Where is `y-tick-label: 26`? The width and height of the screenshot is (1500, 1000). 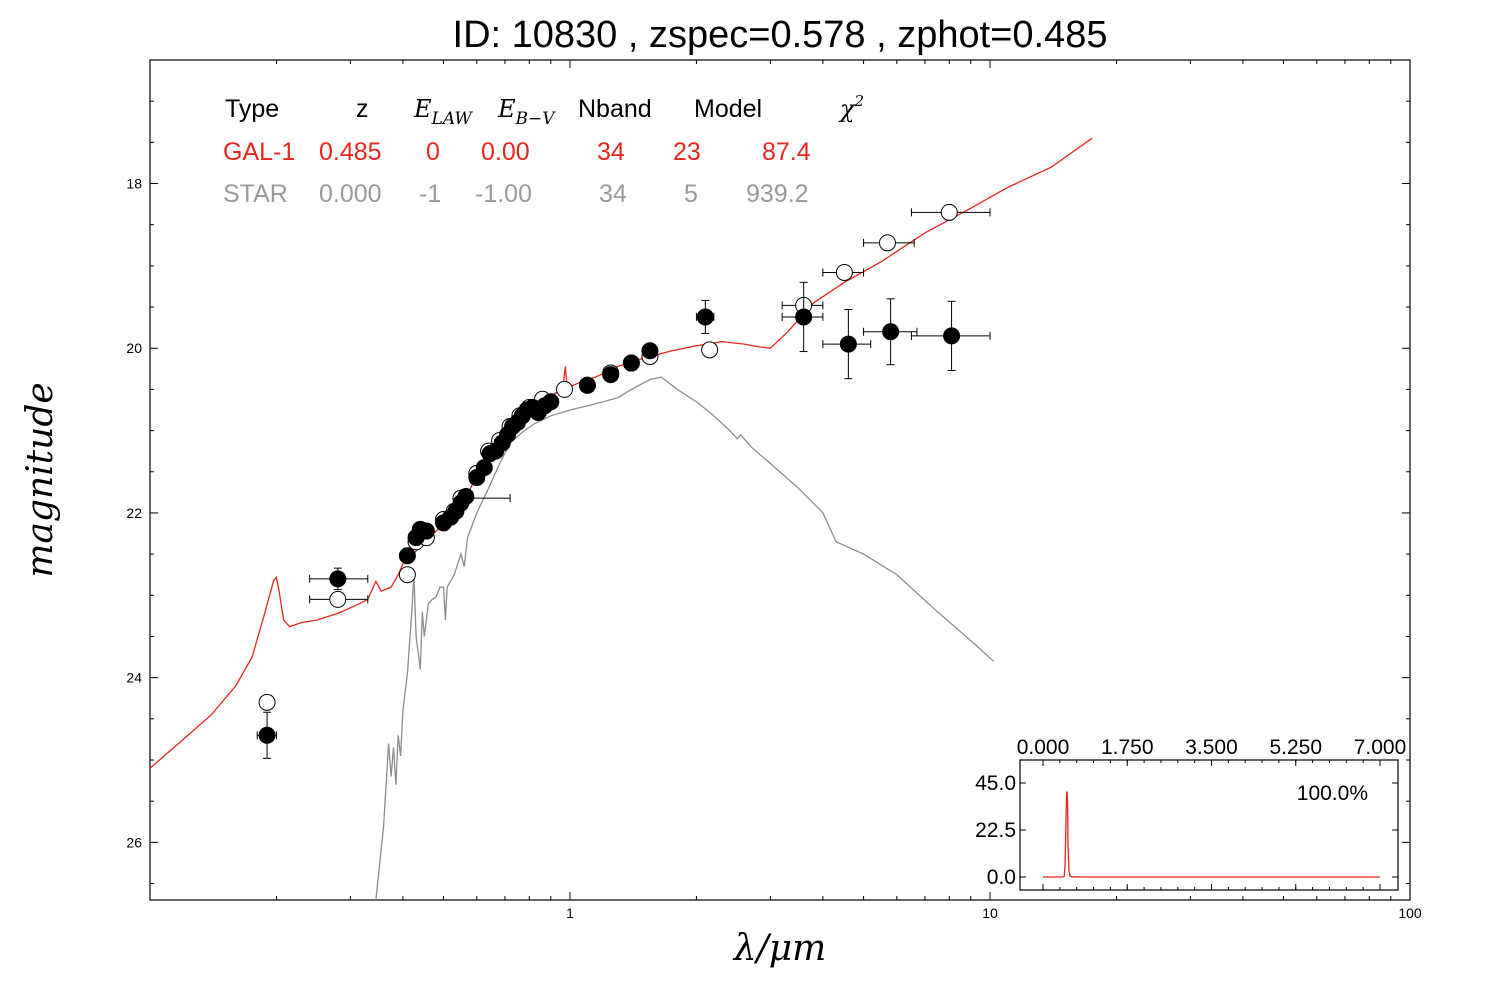
y-tick-label: 26 is located at coordinates (134, 842).